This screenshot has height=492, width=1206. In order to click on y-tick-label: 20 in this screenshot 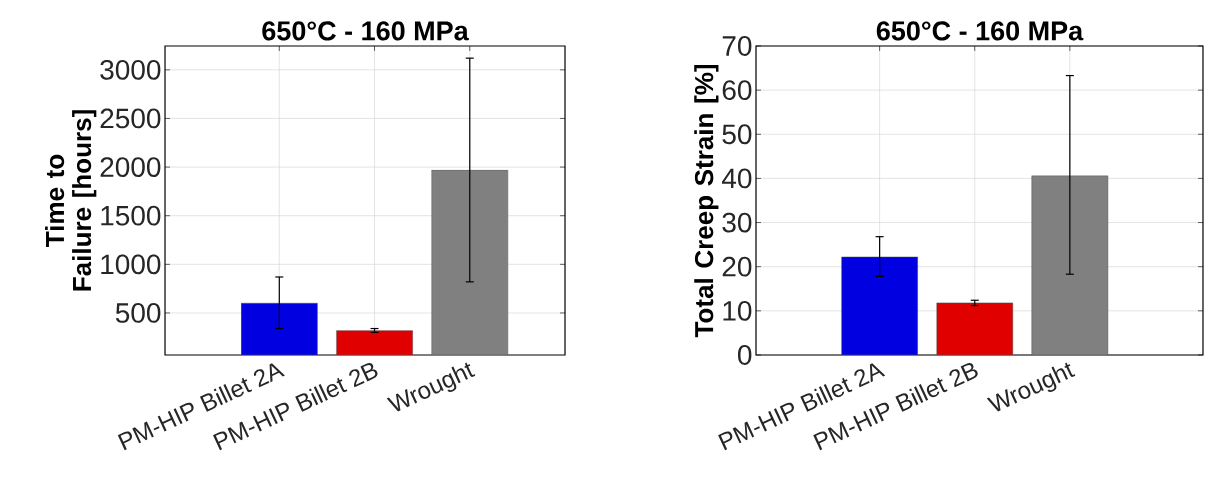, I will do `click(737, 266)`.